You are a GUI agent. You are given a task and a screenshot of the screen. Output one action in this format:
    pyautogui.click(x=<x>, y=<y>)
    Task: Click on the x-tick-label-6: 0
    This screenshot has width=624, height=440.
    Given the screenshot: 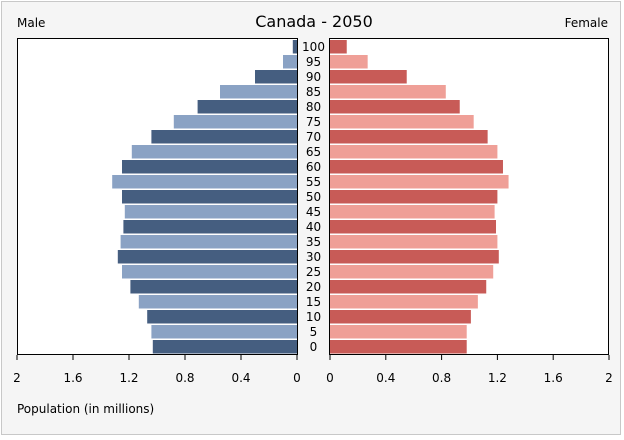 What is the action you would take?
    pyautogui.click(x=330, y=378)
    